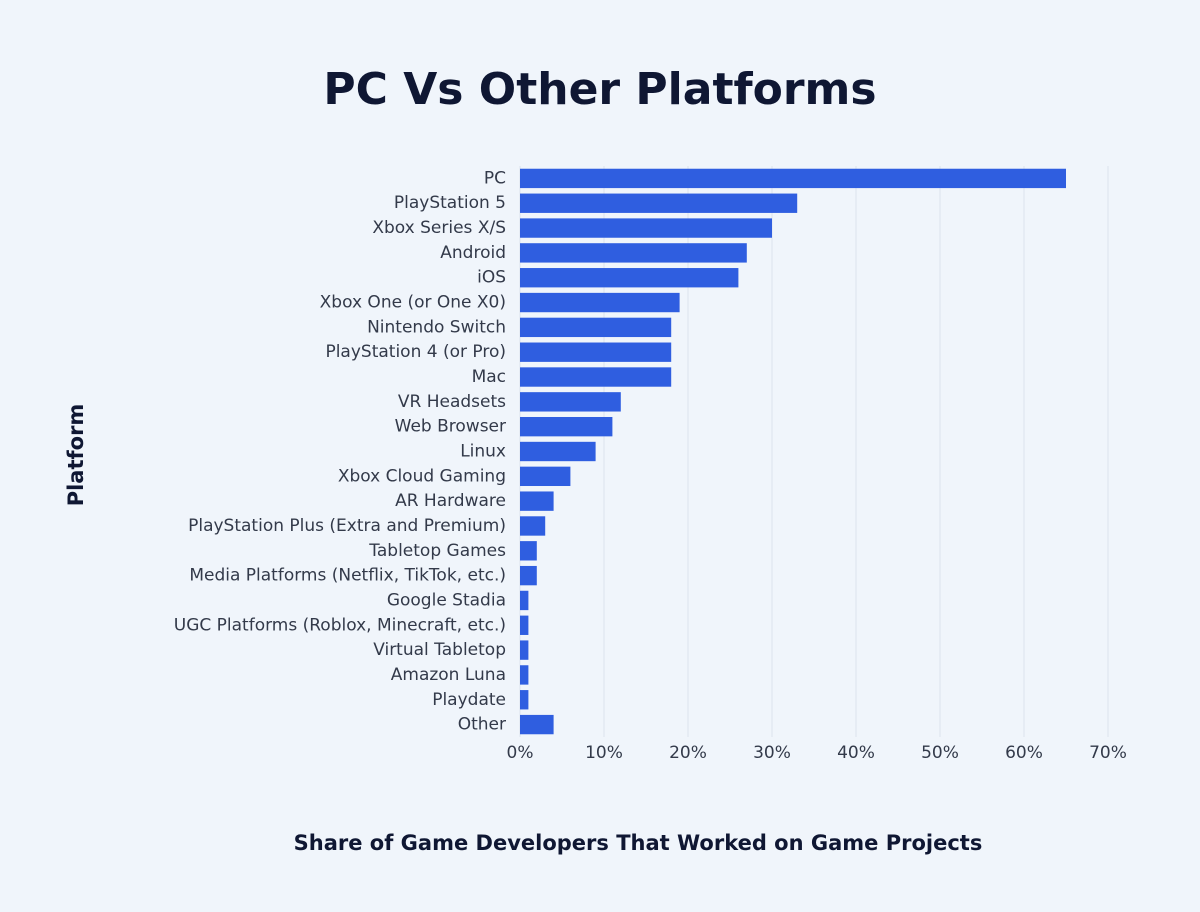 This screenshot has width=1200, height=912. What do you see at coordinates (688, 753) in the screenshot?
I see `x-tick-label: 20%` at bounding box center [688, 753].